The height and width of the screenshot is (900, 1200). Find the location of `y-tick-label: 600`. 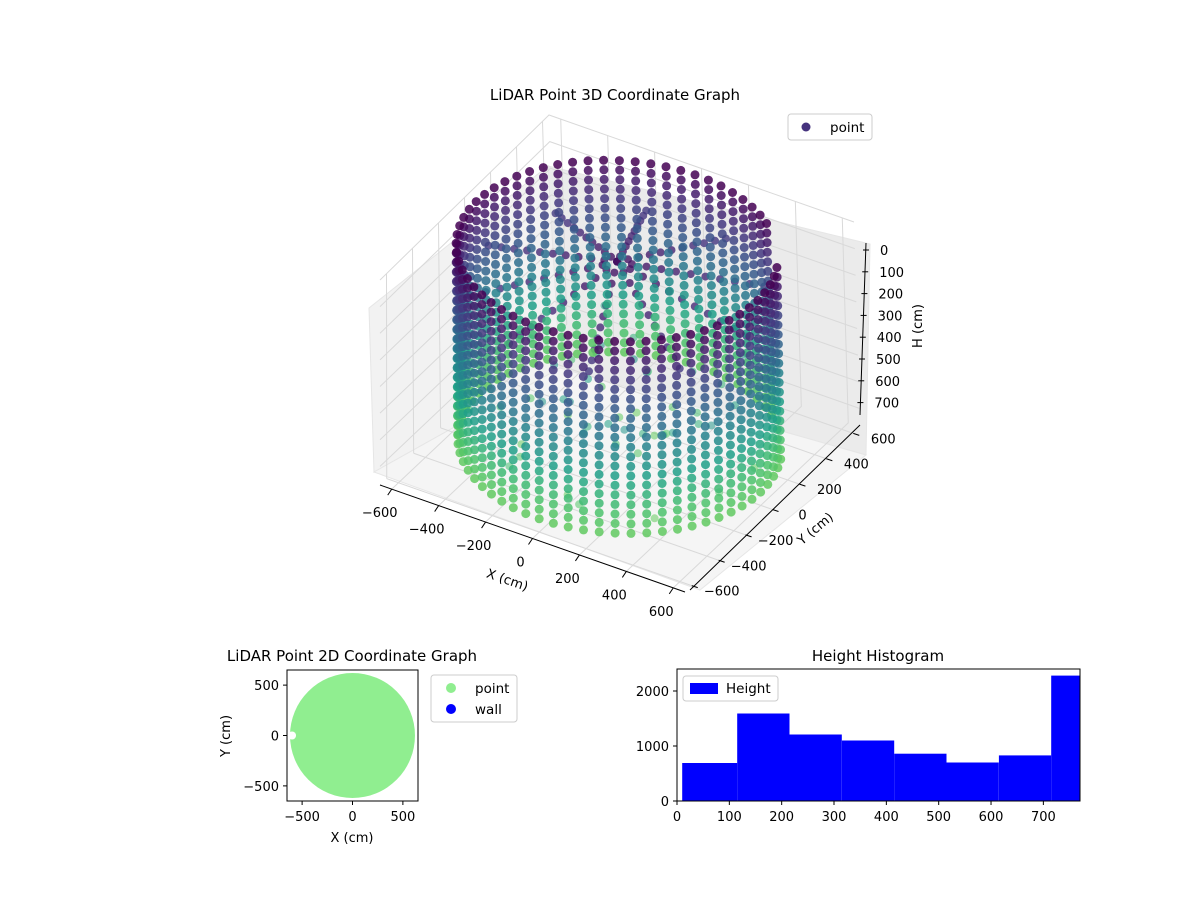

y-tick-label: 600 is located at coordinates (883, 439).